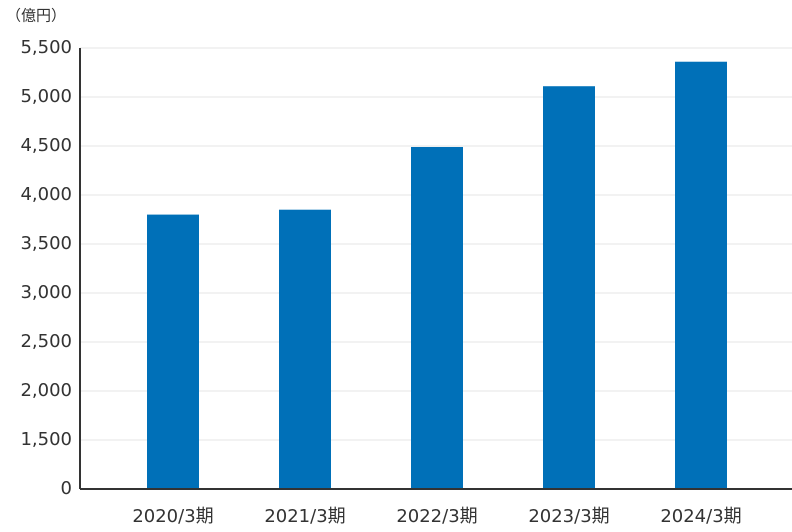 This screenshot has width=792, height=532. Describe the element at coordinates (46, 194) in the screenshot. I see `y-tick-label: 4,000` at that location.